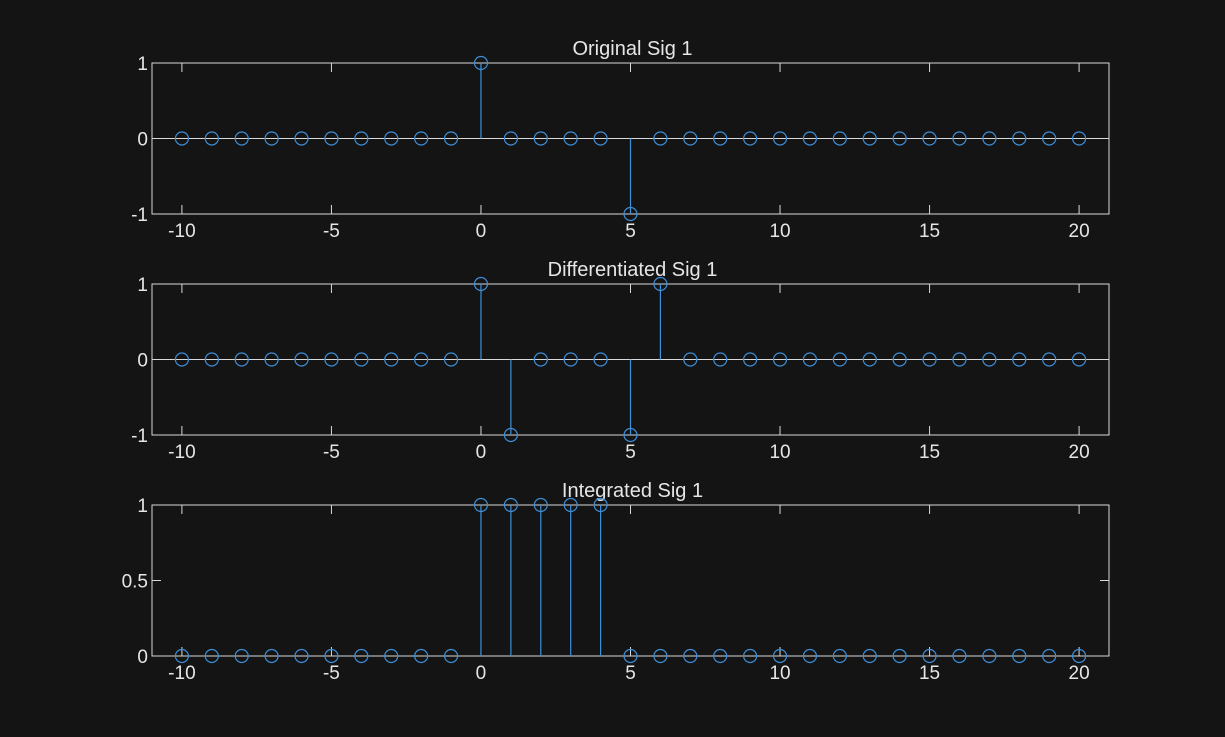 This screenshot has height=737, width=1225. What do you see at coordinates (1079, 452) in the screenshot?
I see `x-tick-label: 20` at bounding box center [1079, 452].